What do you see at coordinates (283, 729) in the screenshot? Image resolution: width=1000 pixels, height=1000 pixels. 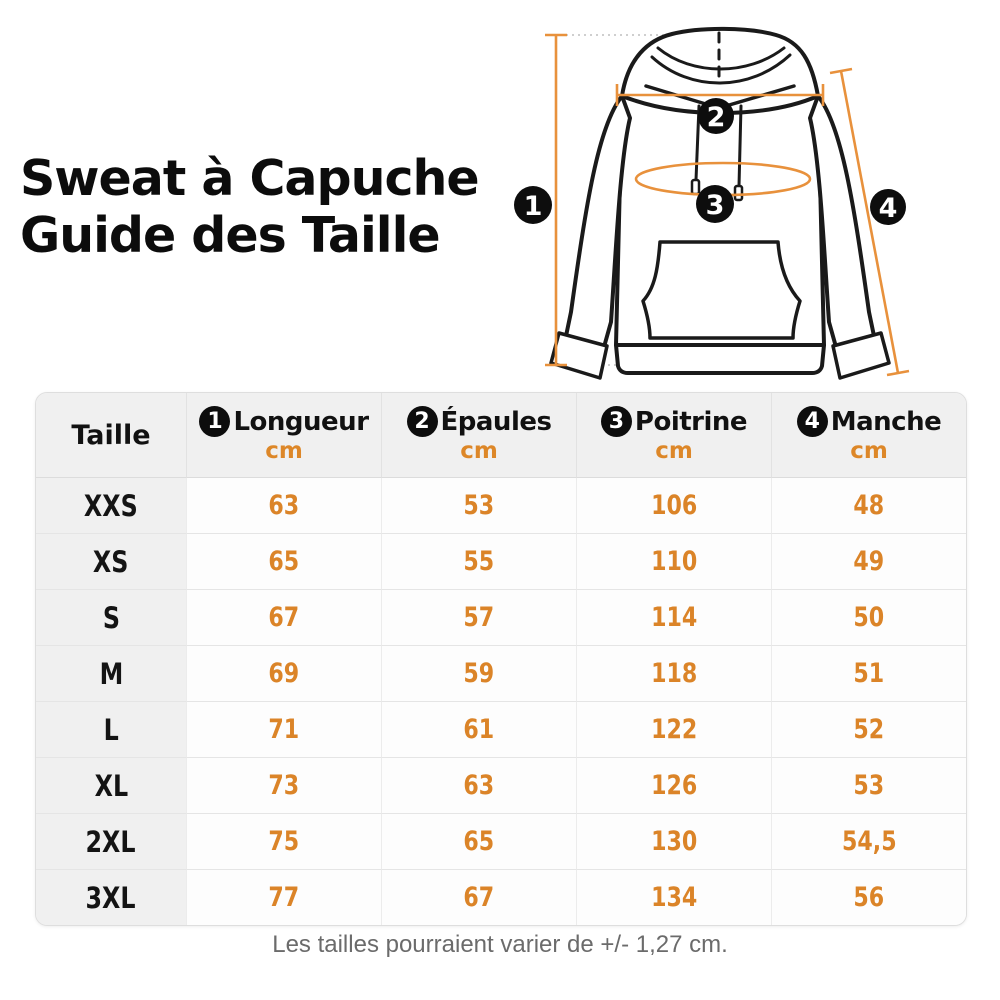 I see `value-cell: 71` at bounding box center [283, 729].